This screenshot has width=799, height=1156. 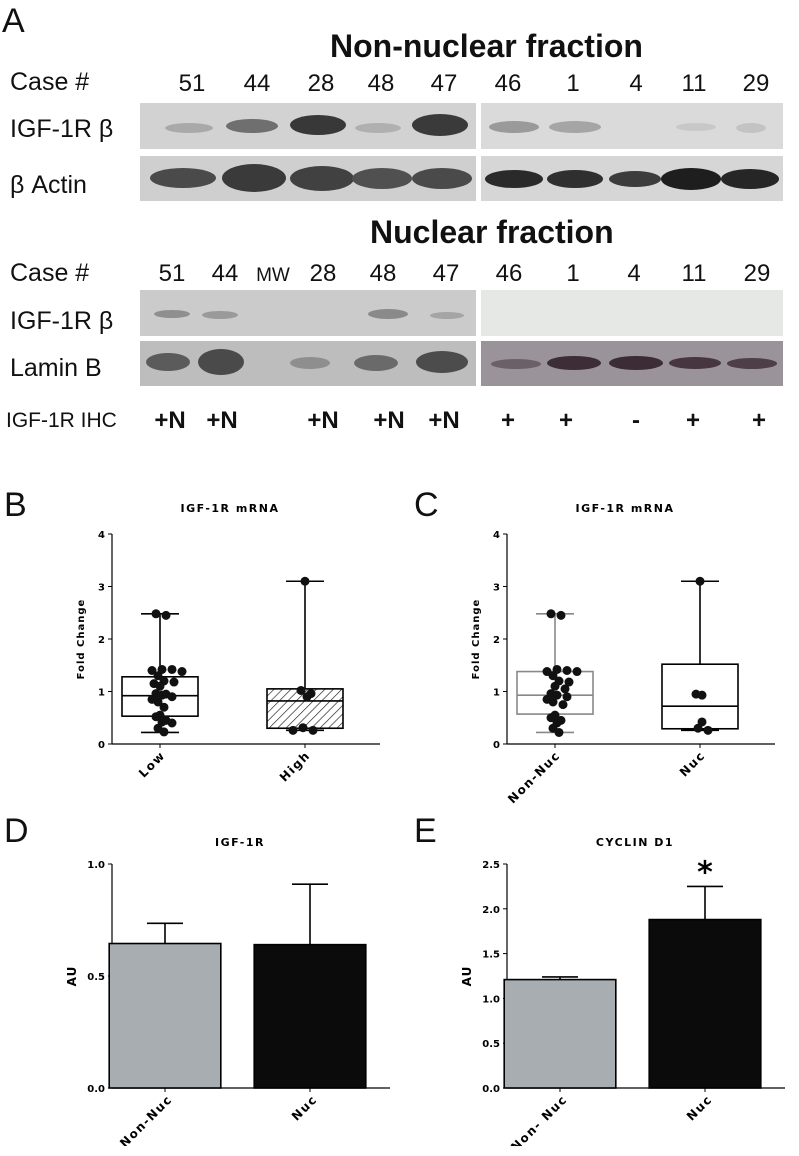 I want to click on row-label-laminb: Lamin B, so click(x=56, y=368).